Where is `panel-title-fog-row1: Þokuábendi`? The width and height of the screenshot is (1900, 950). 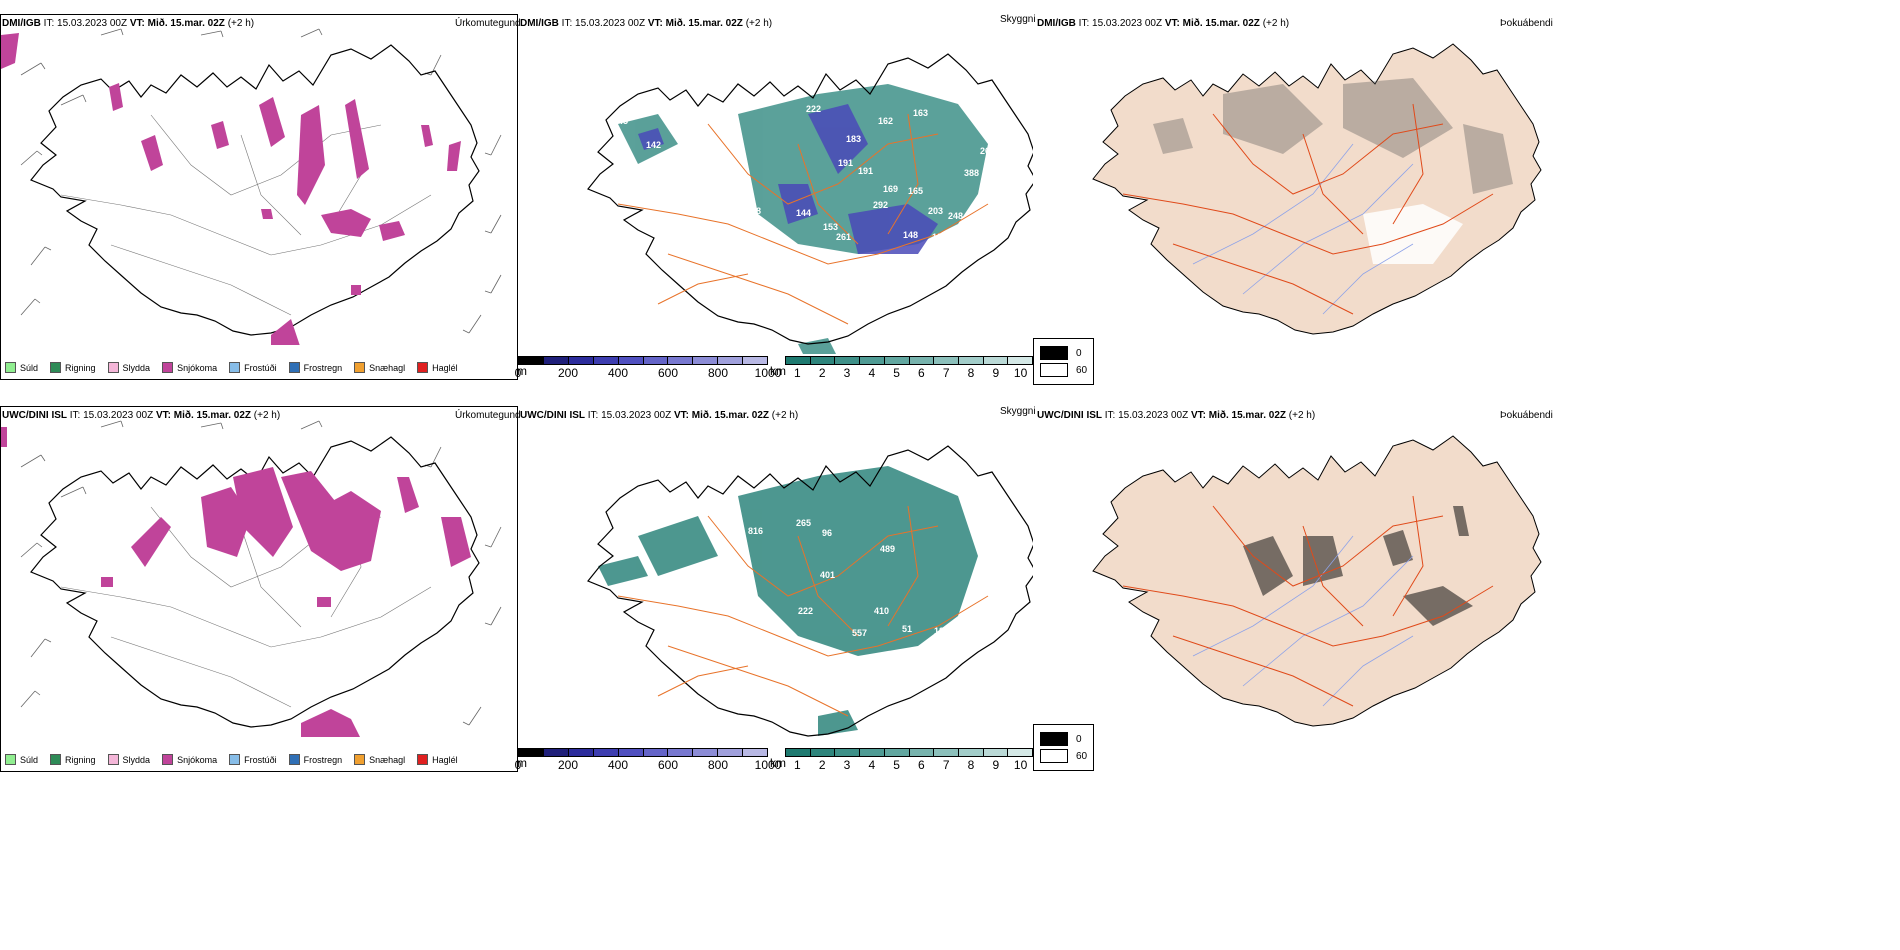
panel-title-fog-row1: Þokuábendi is located at coordinates (1526, 23).